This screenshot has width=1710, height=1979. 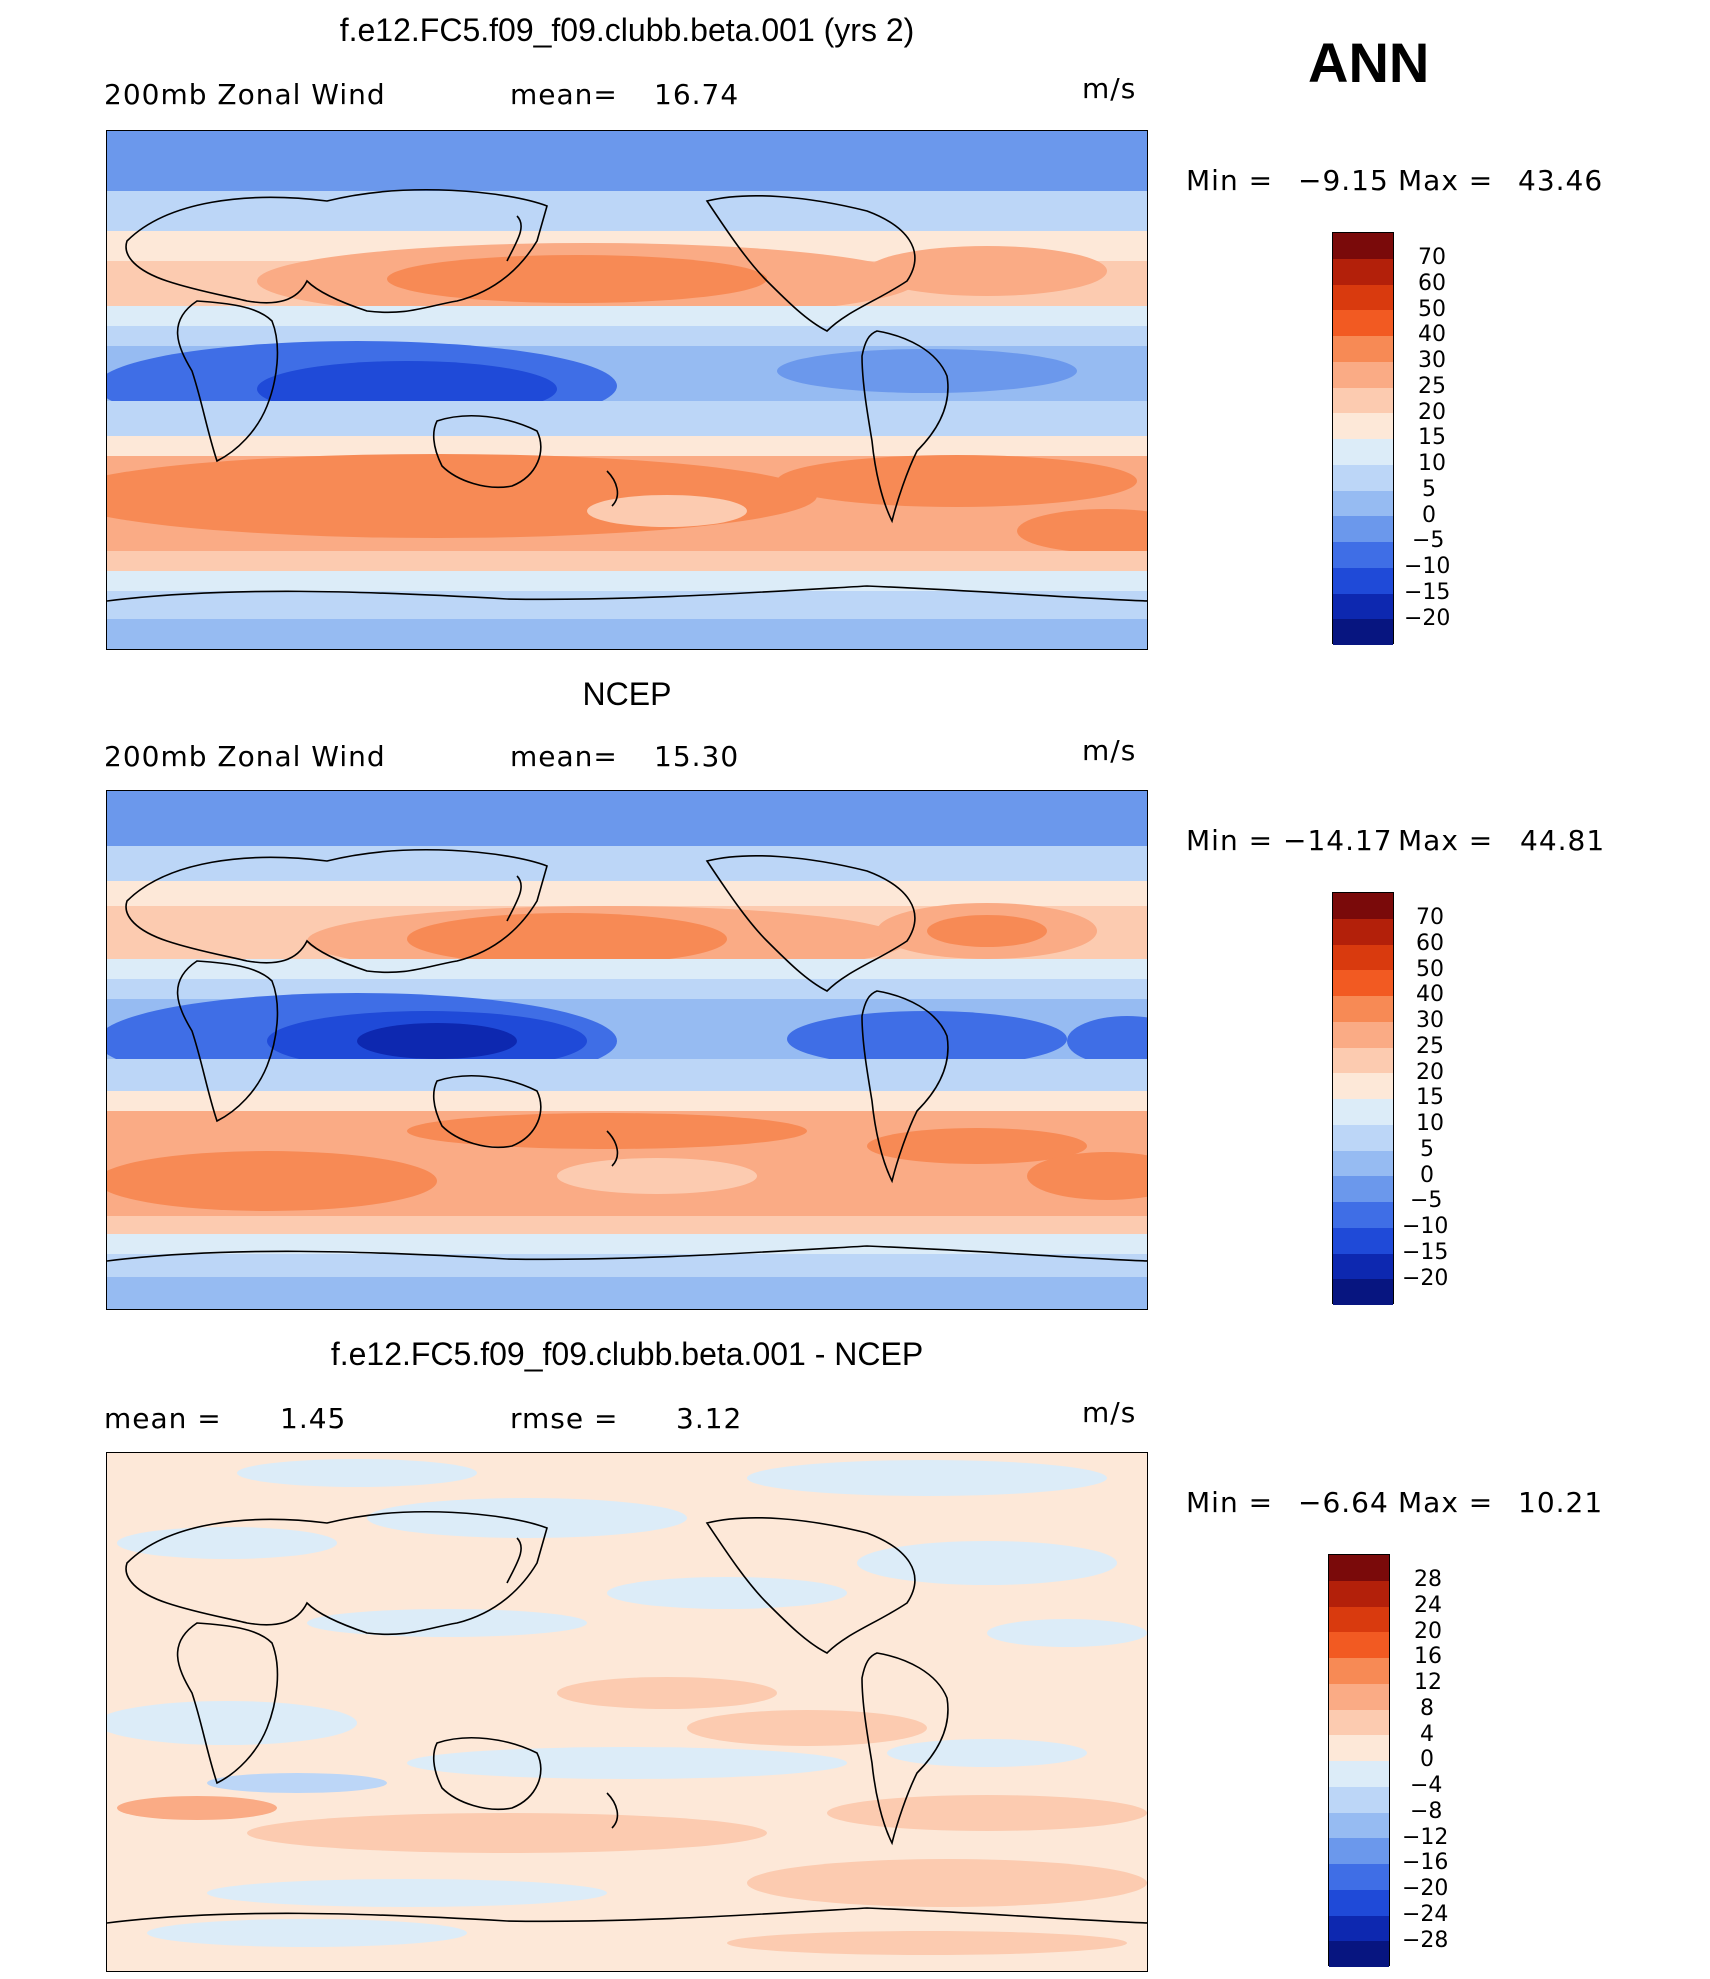 What do you see at coordinates (627, 1354) in the screenshot?
I see `panel-3-title: f.e12.FC5.f09_f09.clubb.beta.001 - NCEP` at bounding box center [627, 1354].